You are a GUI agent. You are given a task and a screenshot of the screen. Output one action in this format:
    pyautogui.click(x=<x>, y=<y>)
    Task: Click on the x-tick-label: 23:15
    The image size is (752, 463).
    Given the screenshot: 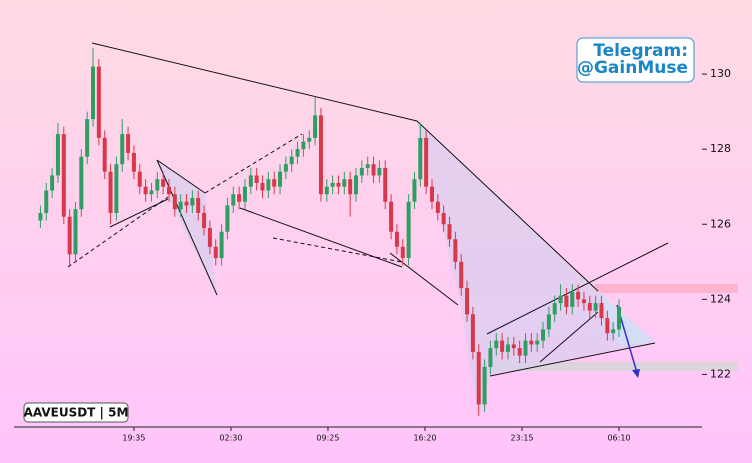 What is the action you would take?
    pyautogui.click(x=521, y=438)
    